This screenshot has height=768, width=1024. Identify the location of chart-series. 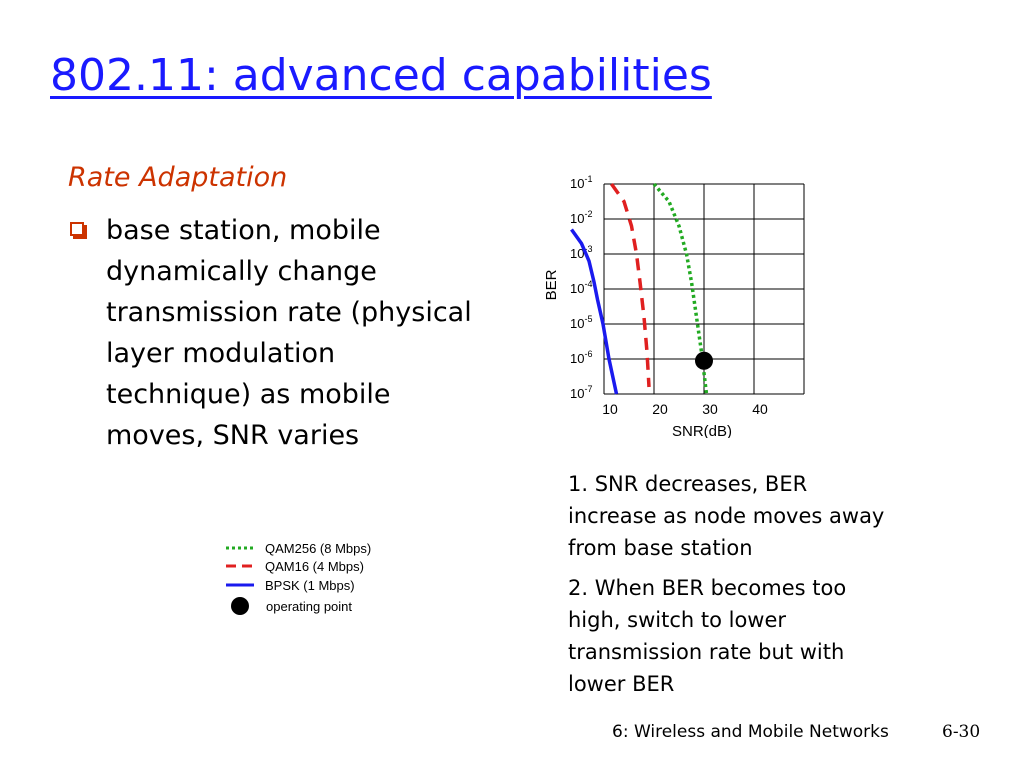
(639, 288).